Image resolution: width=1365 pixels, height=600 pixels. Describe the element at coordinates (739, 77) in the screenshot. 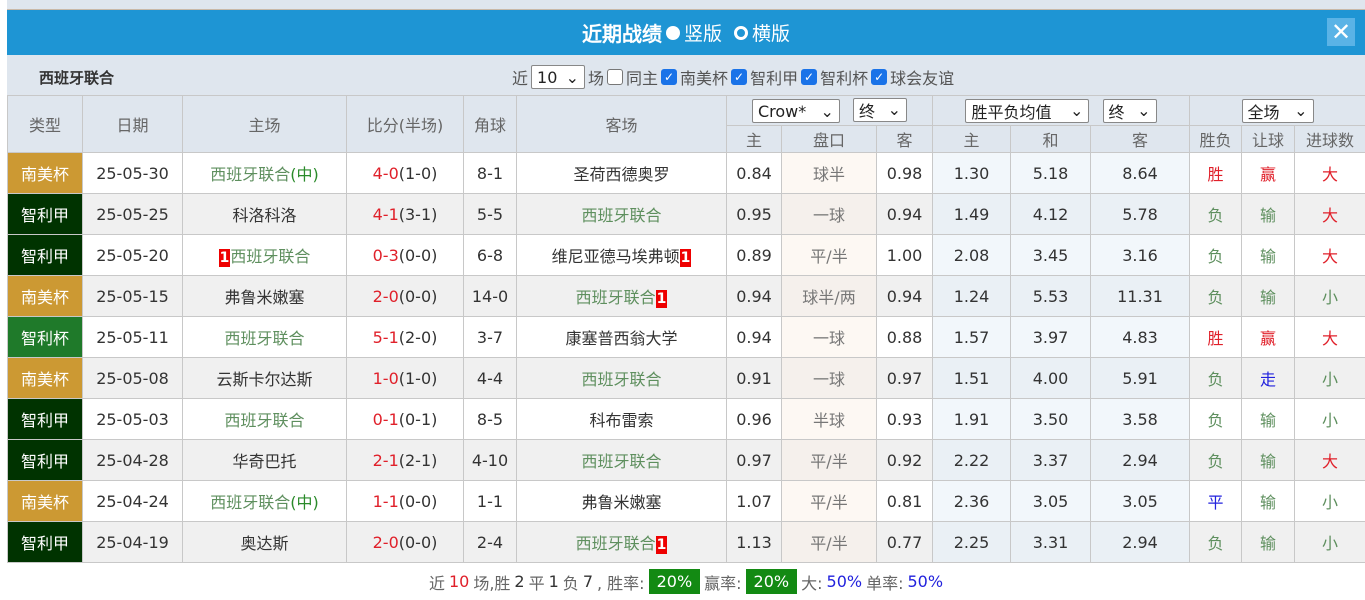

I see `checkbox-zhilijia: ✓` at that location.